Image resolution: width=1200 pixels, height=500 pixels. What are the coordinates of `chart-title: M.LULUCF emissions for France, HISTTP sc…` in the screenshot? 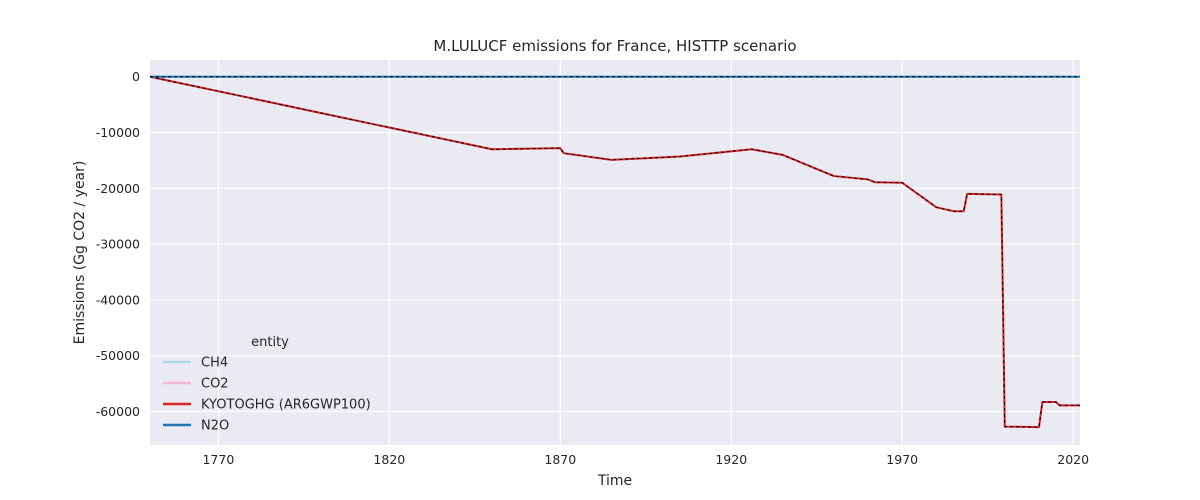 It's located at (614, 46).